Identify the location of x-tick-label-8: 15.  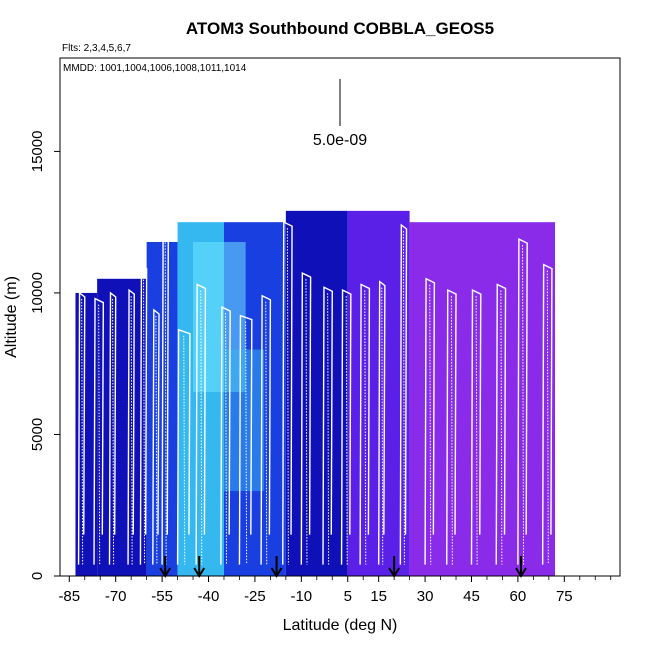
(378, 596).